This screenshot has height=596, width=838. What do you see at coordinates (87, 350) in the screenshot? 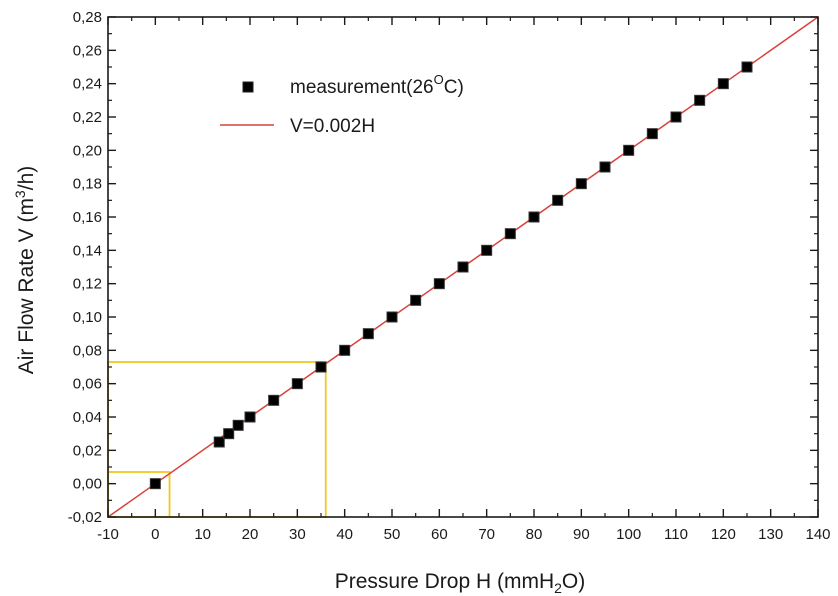
I see `y-tick-label: 0,08` at bounding box center [87, 350].